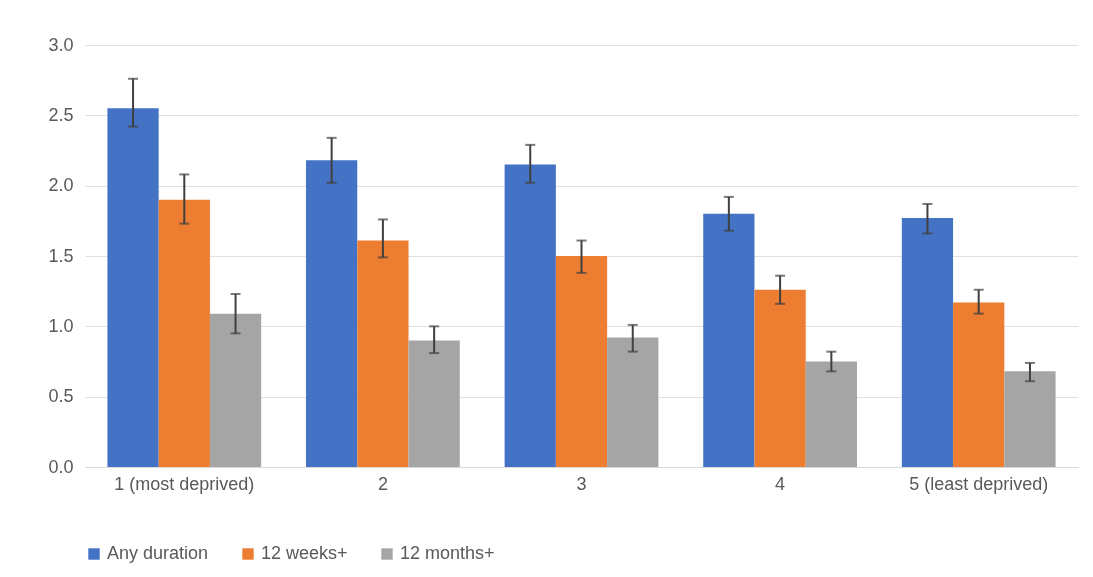 The width and height of the screenshot is (1093, 577). I want to click on y-tick-label: 3.0, so click(61, 44).